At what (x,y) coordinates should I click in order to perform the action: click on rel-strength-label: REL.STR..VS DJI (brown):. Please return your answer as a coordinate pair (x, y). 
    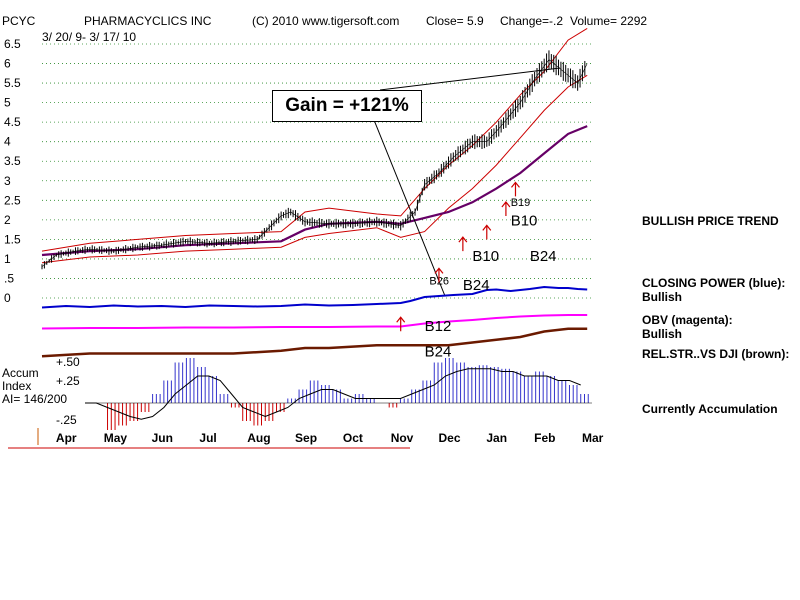
    Looking at the image, I should click on (716, 354).